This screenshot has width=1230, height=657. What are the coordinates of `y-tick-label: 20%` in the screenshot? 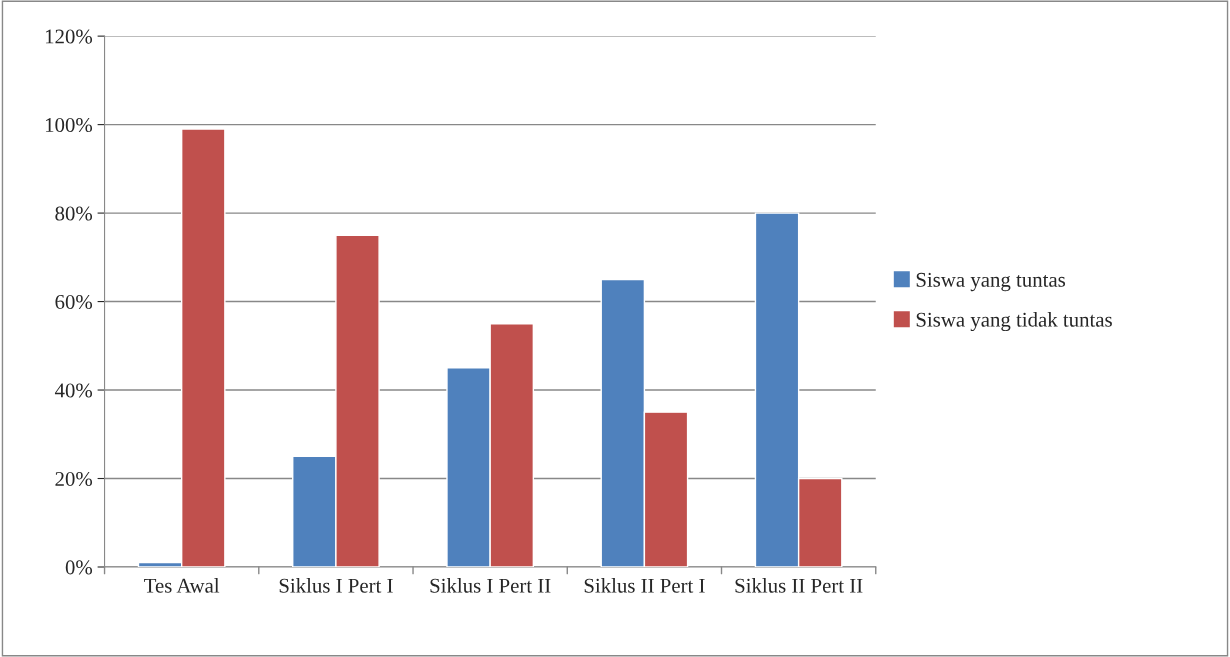 It's located at (74, 479).